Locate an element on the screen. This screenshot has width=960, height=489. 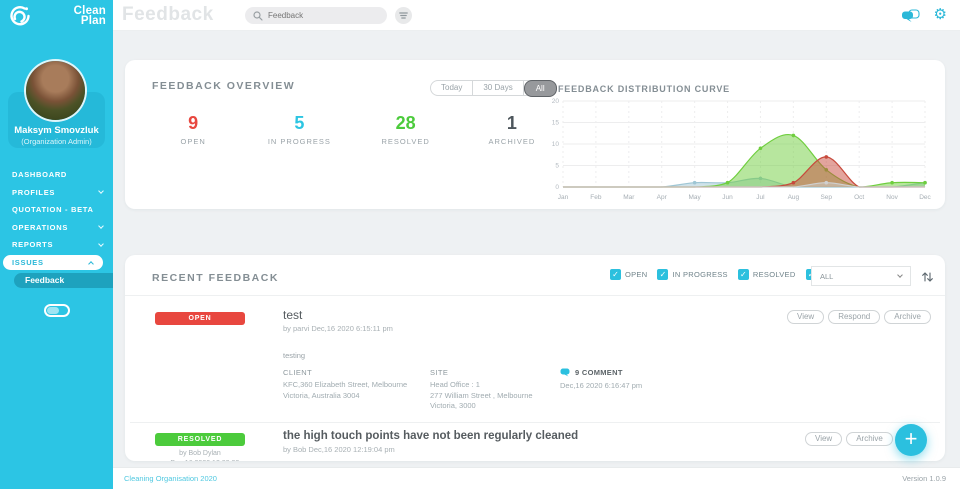
filter-button is located at coordinates (403, 15).